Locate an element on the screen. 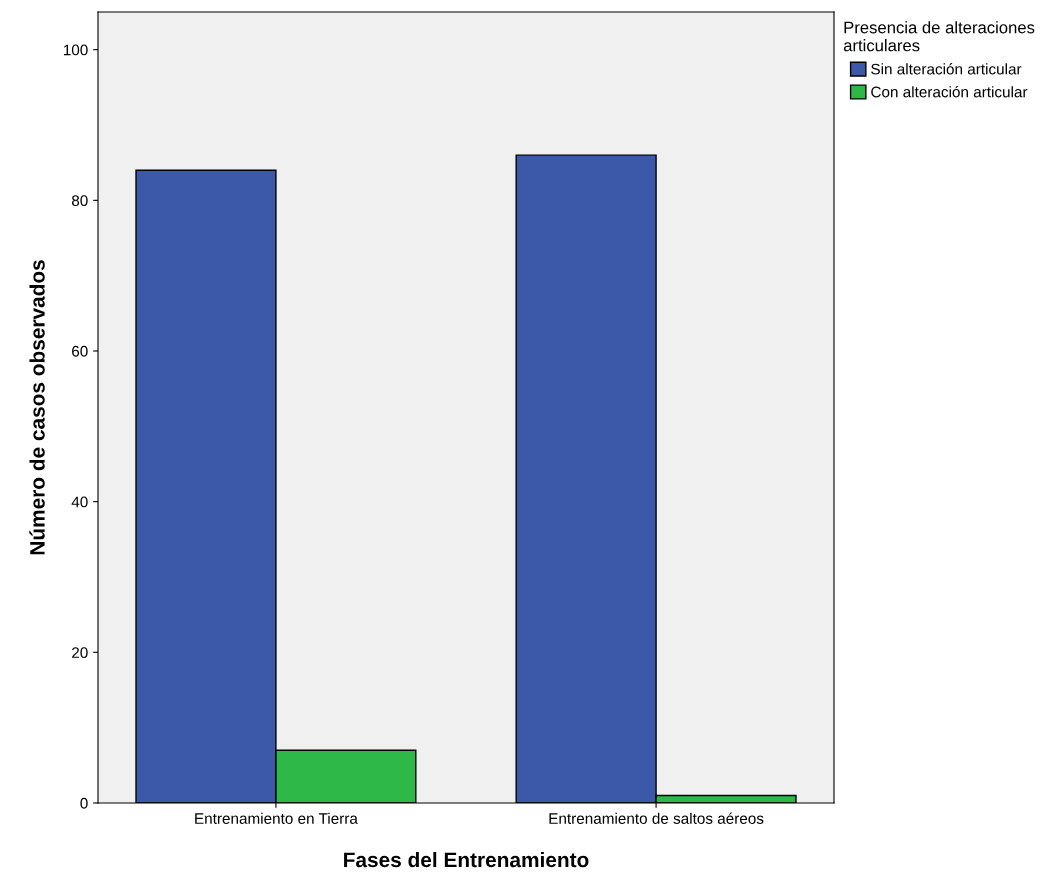 This screenshot has height=884, width=1064. x-tick-label: Entrenamiento de saltos aéreos is located at coordinates (656, 818).